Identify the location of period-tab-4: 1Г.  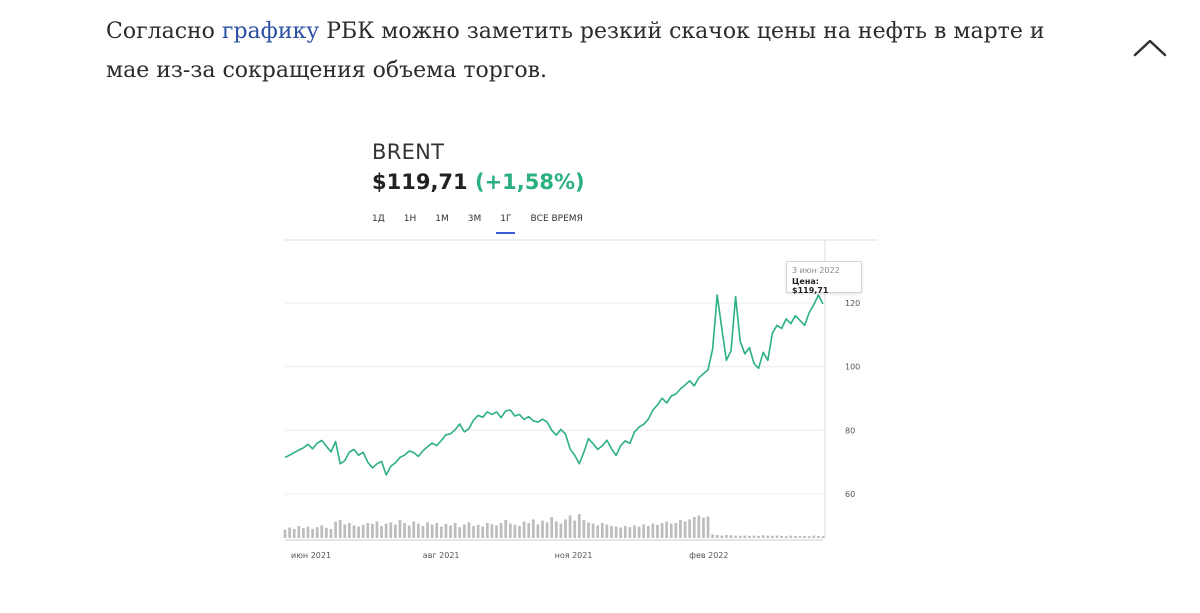
(506, 222).